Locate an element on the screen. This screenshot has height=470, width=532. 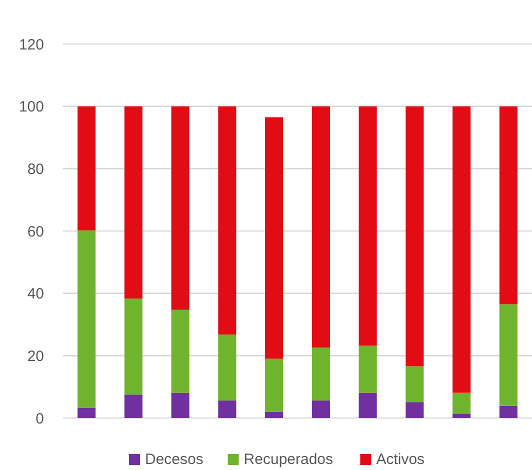
y-tick-label: 20 is located at coordinates (35, 356).